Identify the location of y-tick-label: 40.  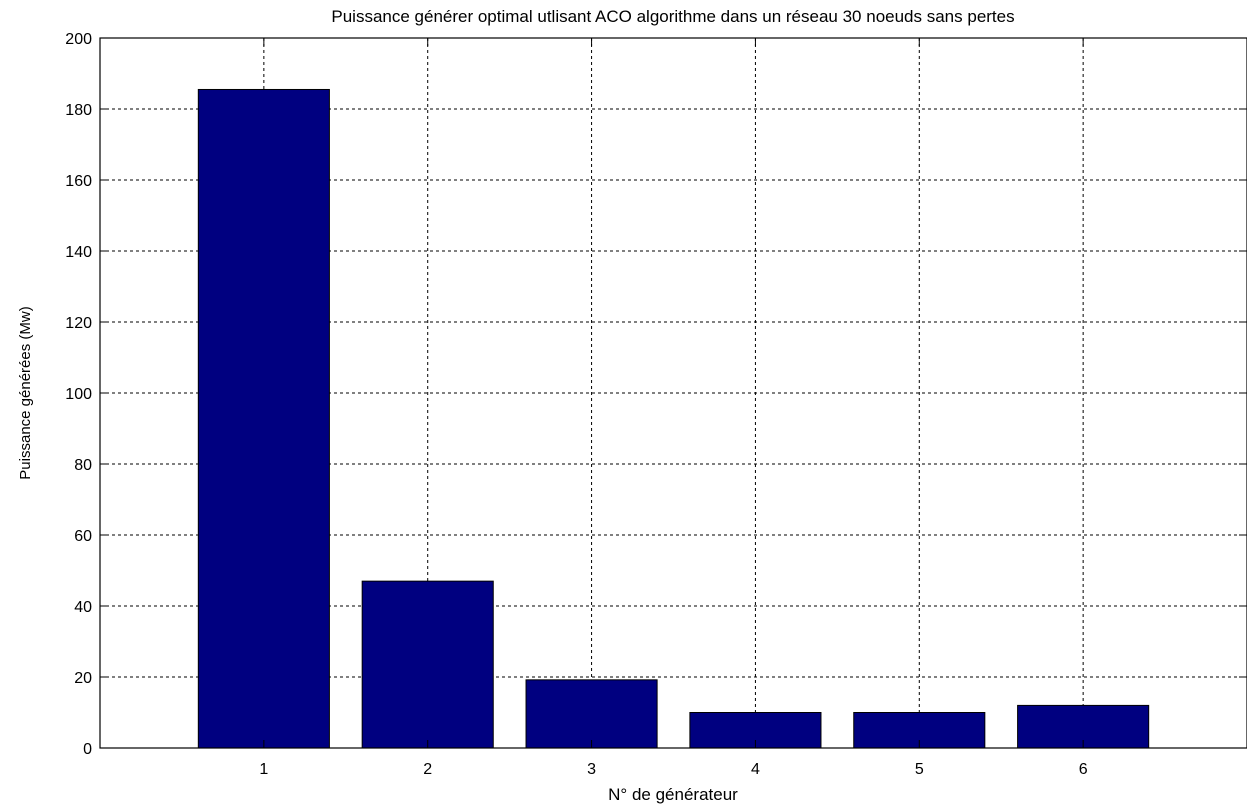
(83, 607).